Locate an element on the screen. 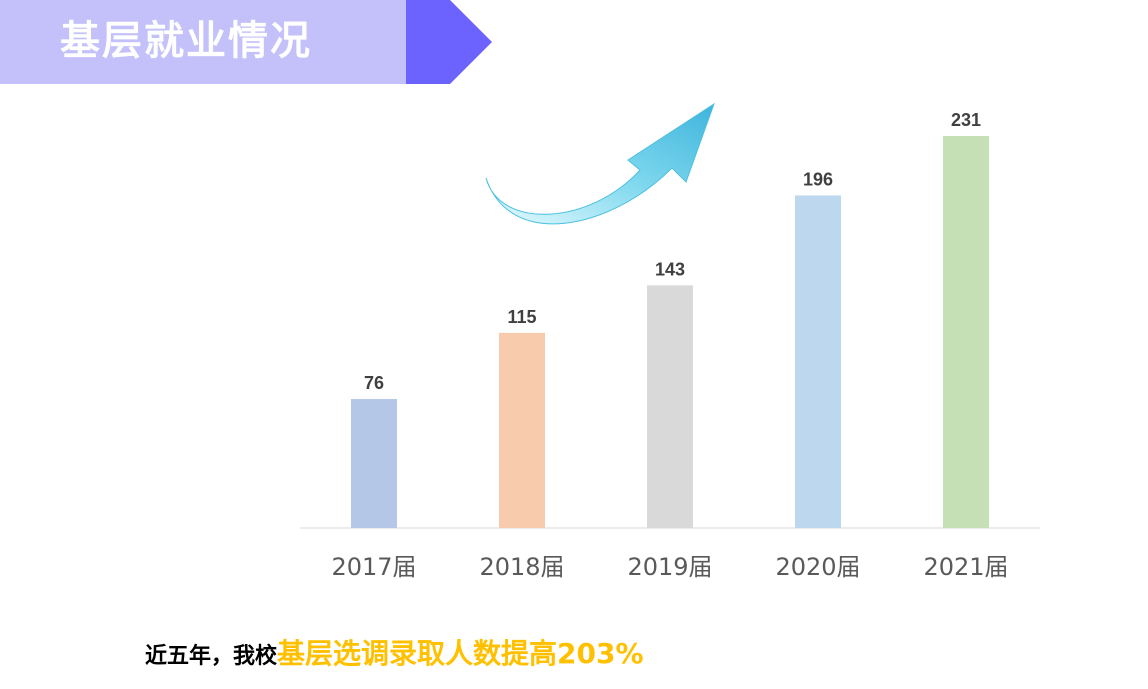 Image resolution: width=1148 pixels, height=689 pixels. data-label: 196 is located at coordinates (818, 179).